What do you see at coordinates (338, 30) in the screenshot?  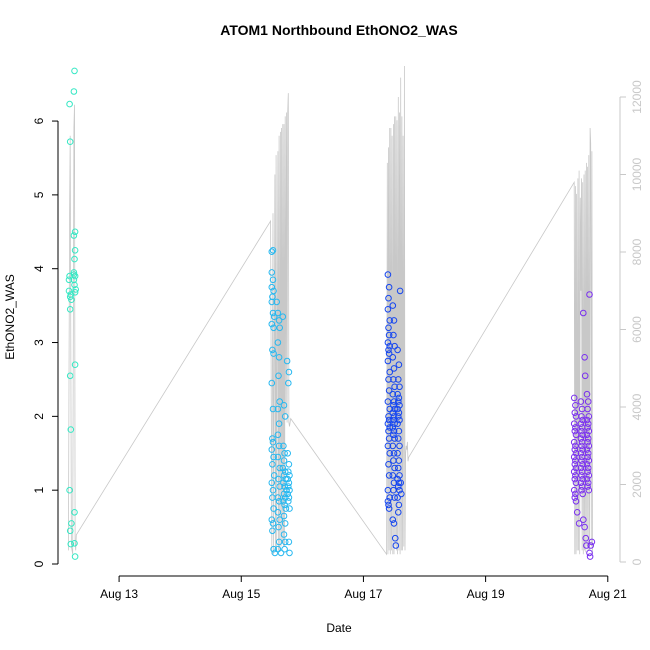 I see `chart-title: ATOM1 Northbound EthONO2_WAS` at bounding box center [338, 30].